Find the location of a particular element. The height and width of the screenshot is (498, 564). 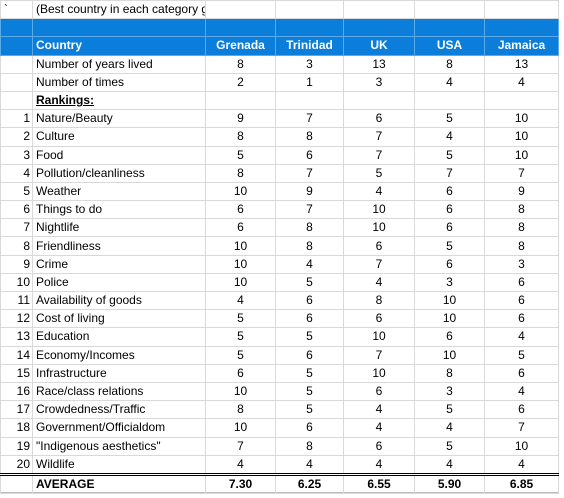

row-label: Culture is located at coordinates (119, 137).